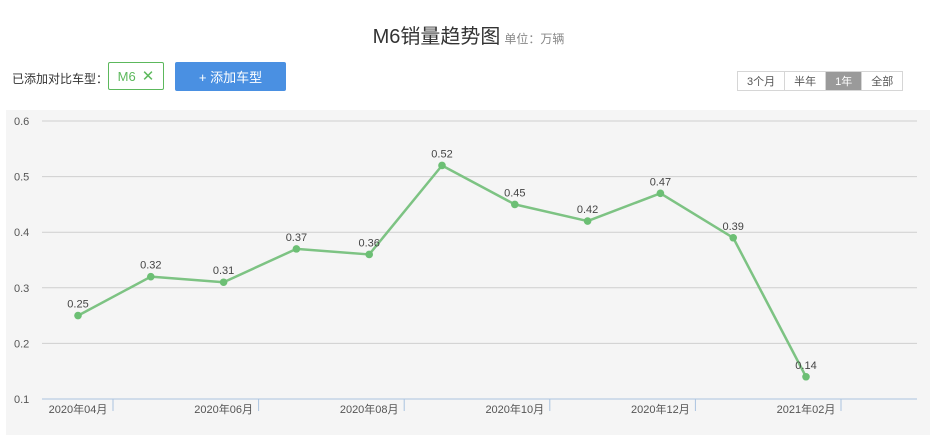 The height and width of the screenshot is (443, 937). Describe the element at coordinates (534, 39) in the screenshot. I see `unit-label: 单位：万辆` at that location.